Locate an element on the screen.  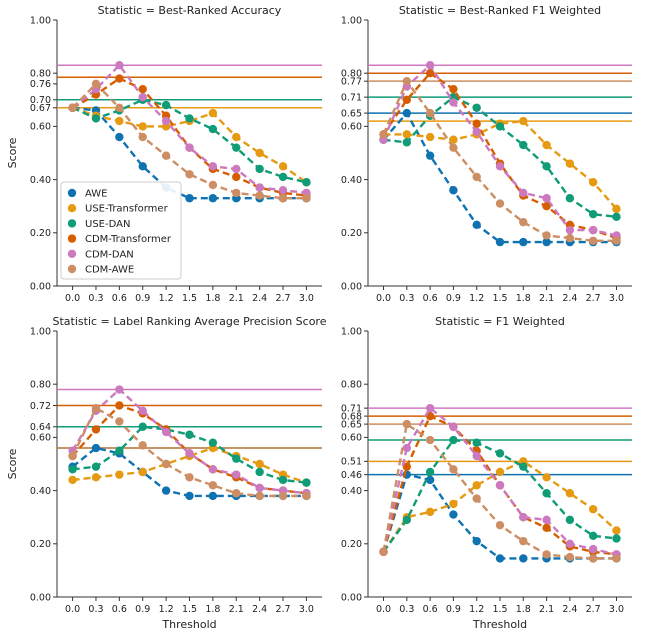
legend-box is located at coordinates (121, 230).